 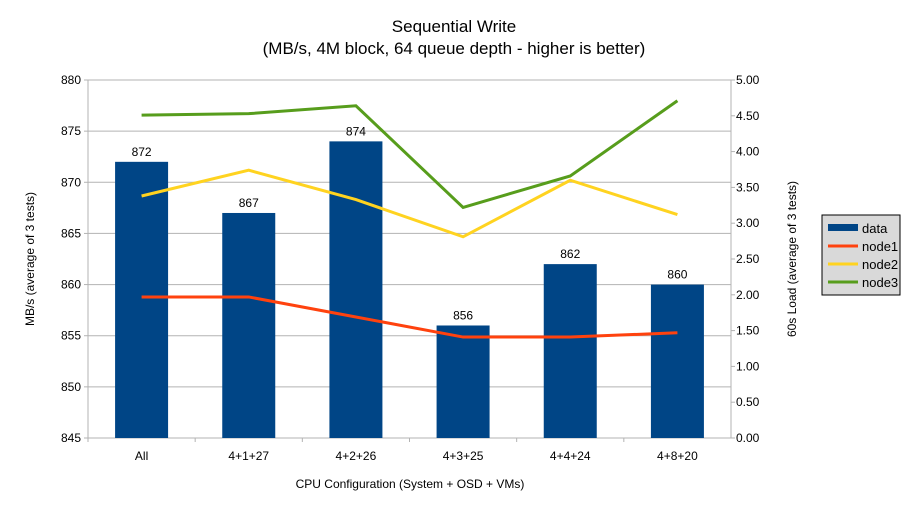 What do you see at coordinates (71, 285) in the screenshot?
I see `y-tick-label: 860` at bounding box center [71, 285].